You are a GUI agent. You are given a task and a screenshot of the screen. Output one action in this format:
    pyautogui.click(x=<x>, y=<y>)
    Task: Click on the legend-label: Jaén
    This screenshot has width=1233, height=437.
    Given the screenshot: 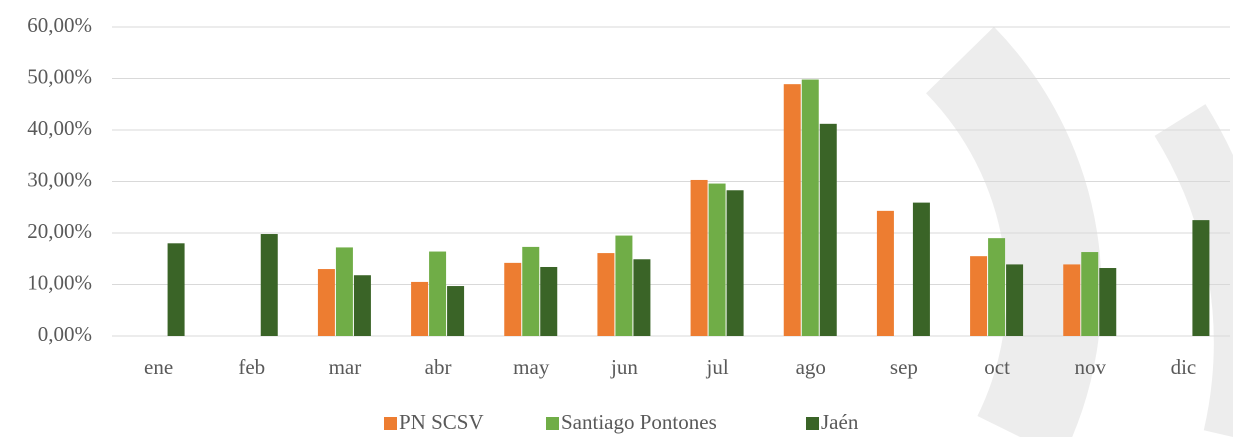 What is the action you would take?
    pyautogui.click(x=840, y=422)
    